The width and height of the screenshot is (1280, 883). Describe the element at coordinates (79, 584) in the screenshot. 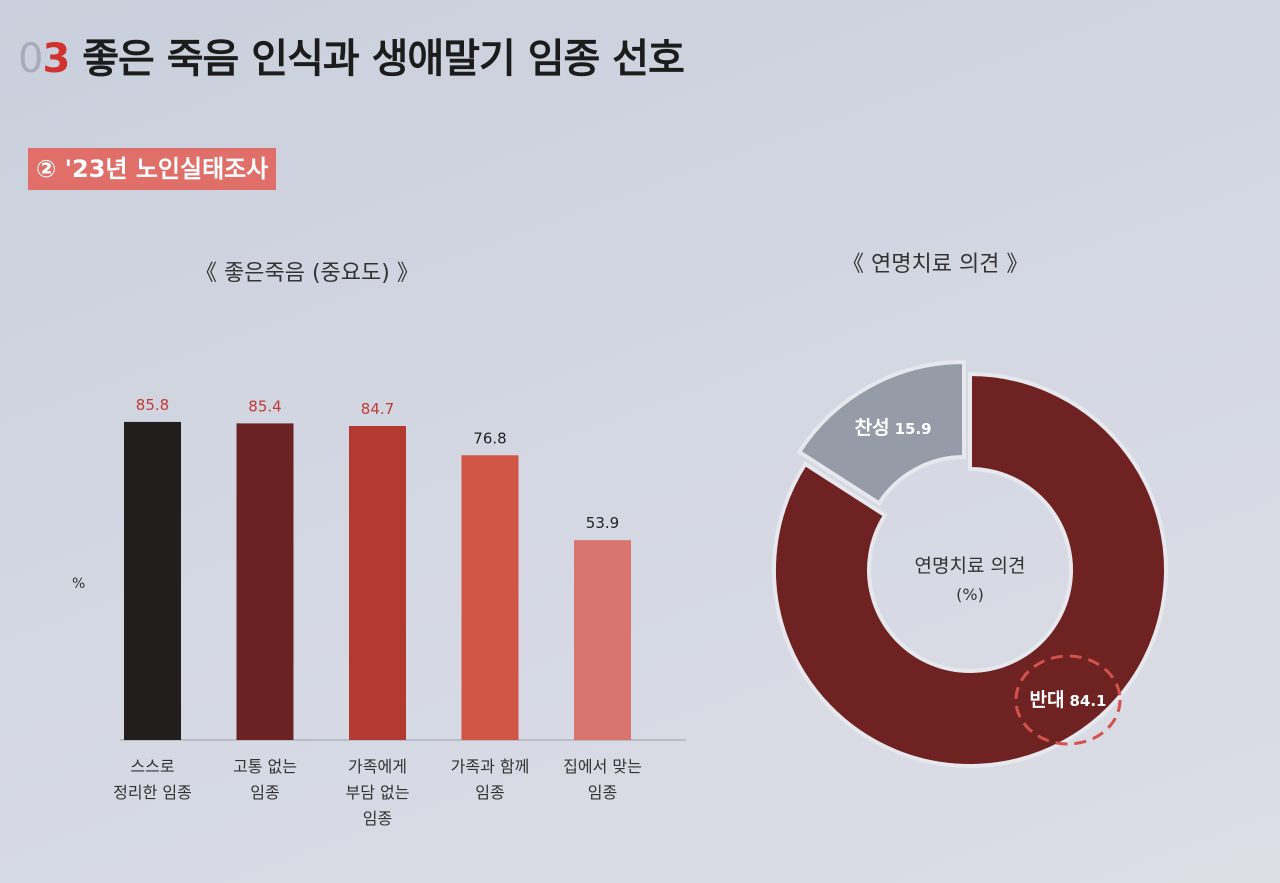

I see `y-axis-unit-label: %` at that location.